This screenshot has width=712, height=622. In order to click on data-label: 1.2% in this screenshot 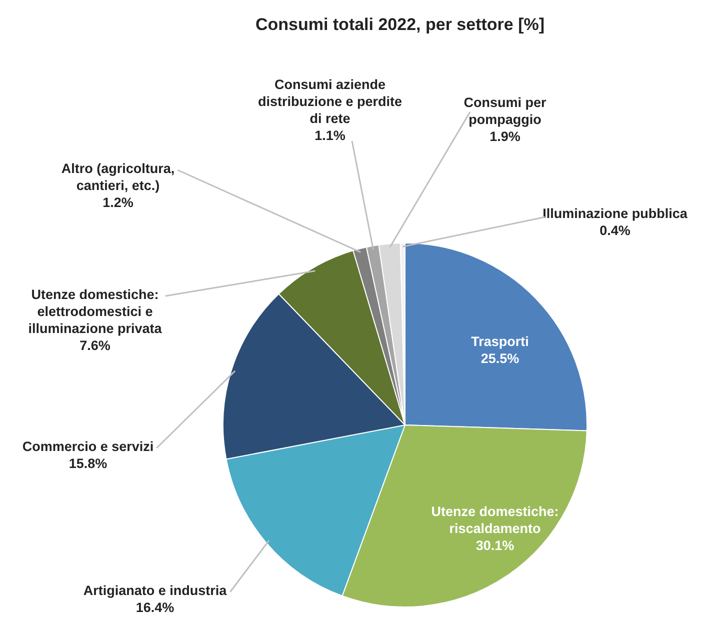, I will do `click(118, 202)`.